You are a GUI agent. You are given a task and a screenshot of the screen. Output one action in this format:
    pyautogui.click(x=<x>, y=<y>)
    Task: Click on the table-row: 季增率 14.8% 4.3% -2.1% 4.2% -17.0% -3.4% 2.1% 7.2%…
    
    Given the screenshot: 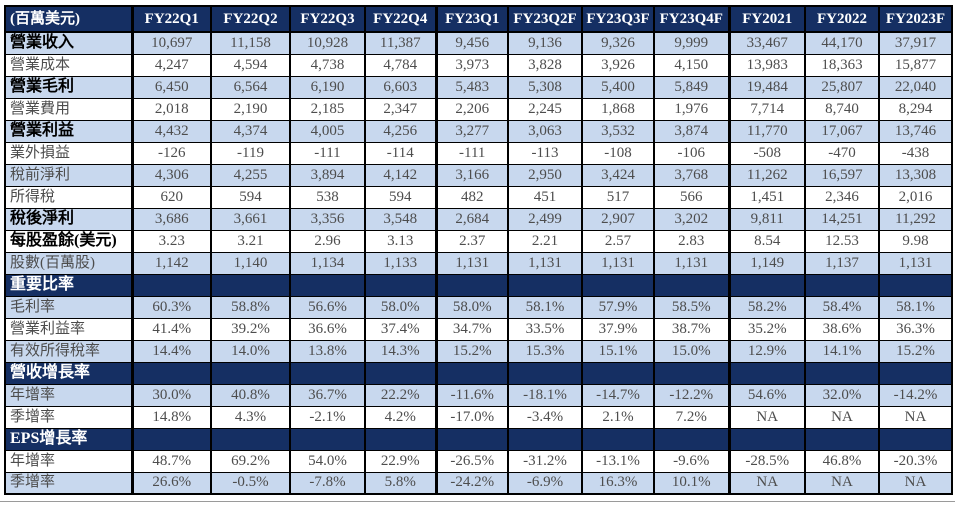 What is the action you would take?
    pyautogui.click(x=478, y=417)
    